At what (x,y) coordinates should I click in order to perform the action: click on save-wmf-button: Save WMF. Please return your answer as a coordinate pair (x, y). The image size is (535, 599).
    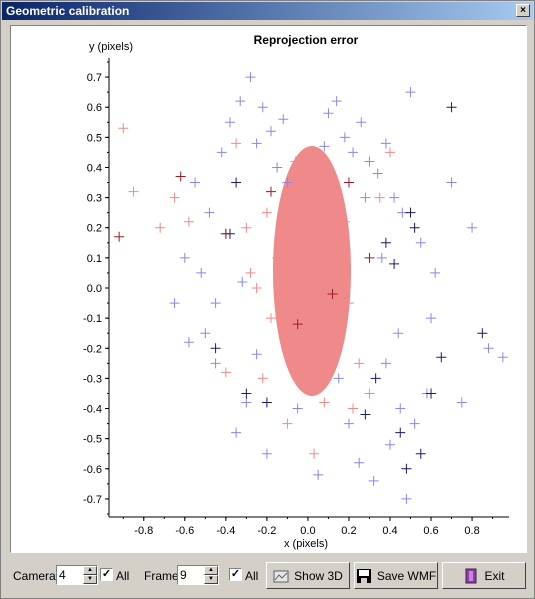
    Looking at the image, I should click on (396, 575).